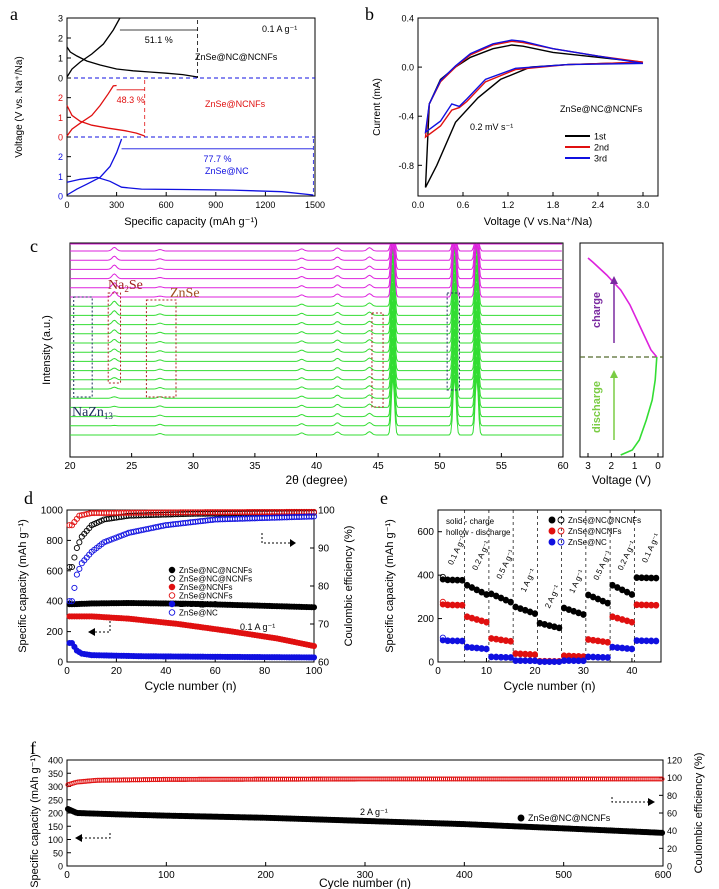  Describe the element at coordinates (614, 280) in the screenshot. I see `charge-arrow-head` at that location.